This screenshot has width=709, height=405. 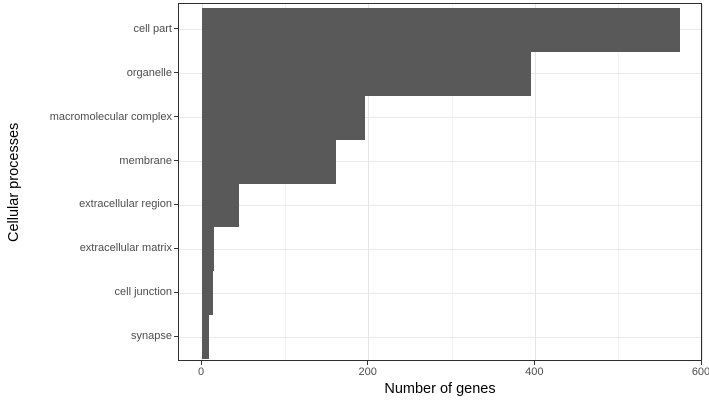 I want to click on x-tick-label-200: 200, so click(x=367, y=372).